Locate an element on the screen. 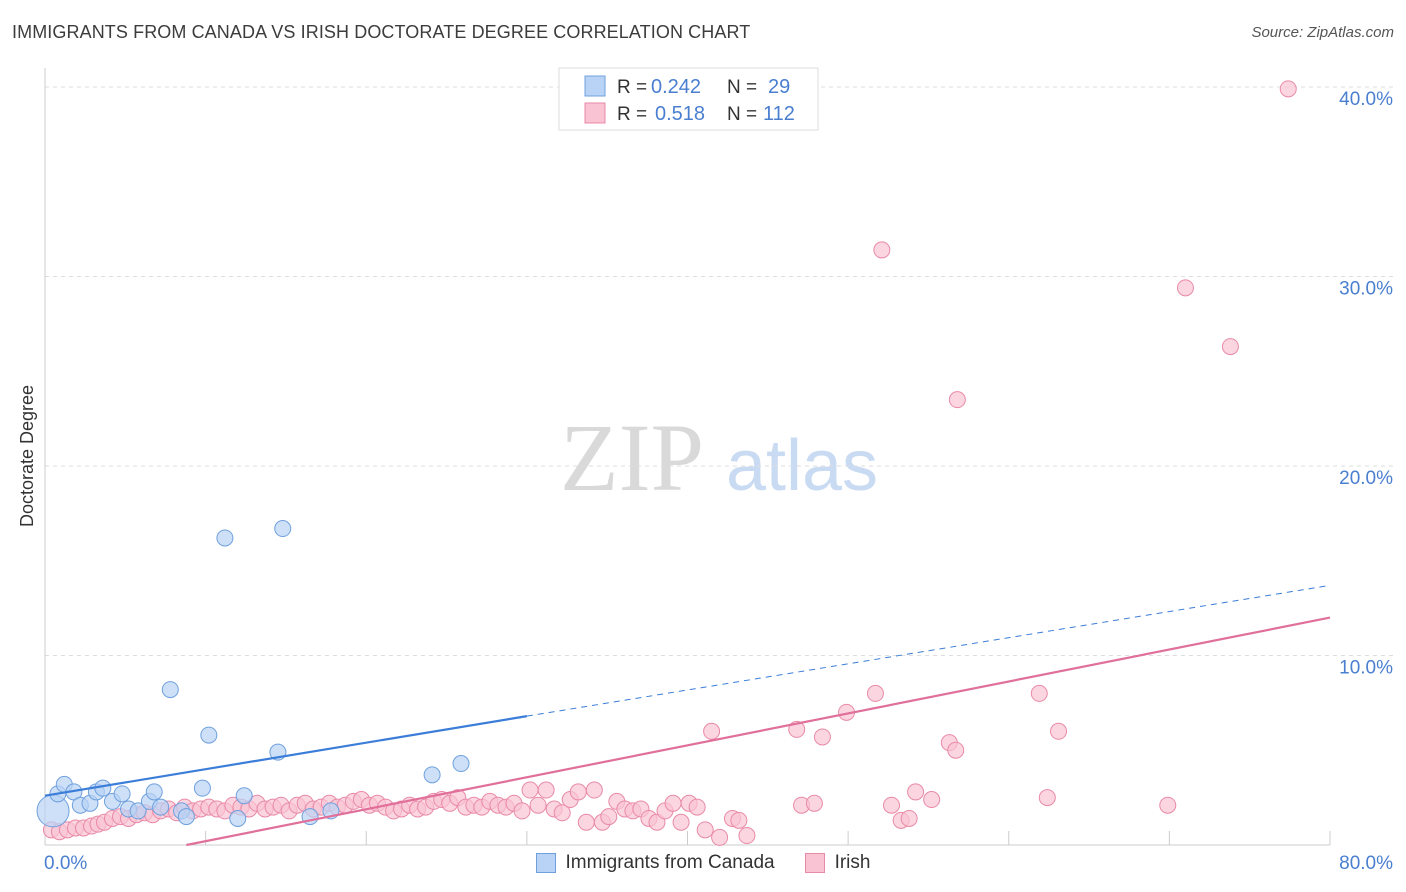  legend-n-value-1: 29 is located at coordinates (779, 87).